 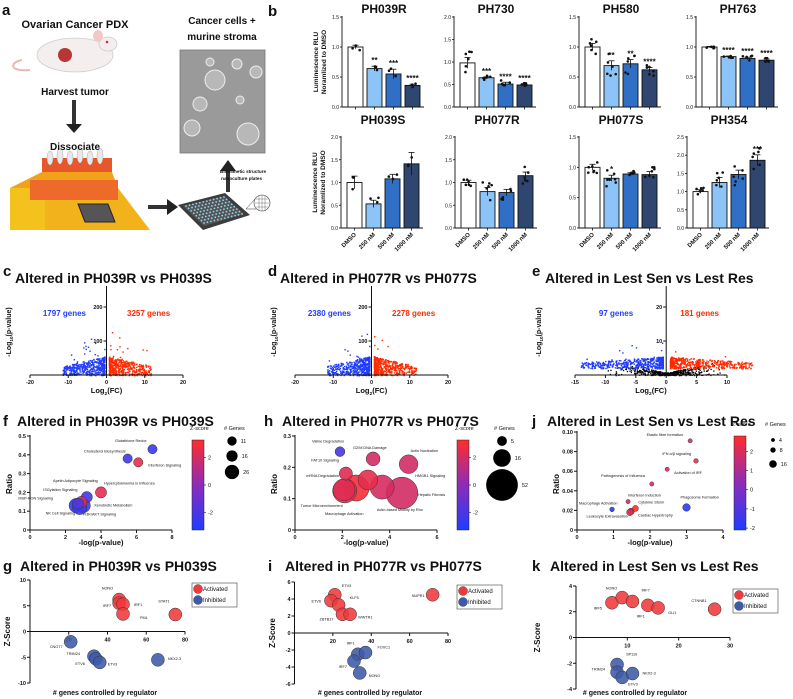 I want to click on y-tick-label: 2, so click(x=570, y=613).